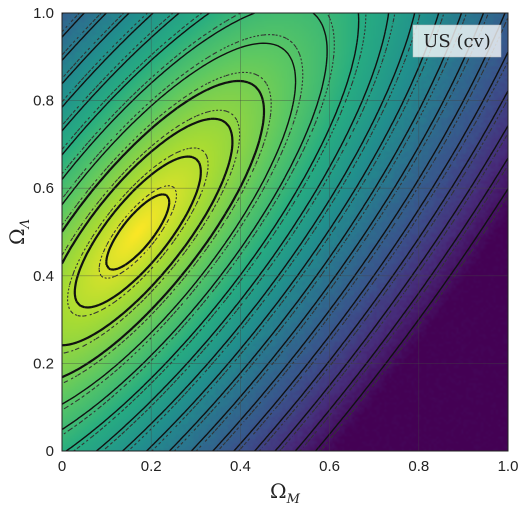 This screenshot has width=520, height=508. What do you see at coordinates (285, 493) in the screenshot?
I see `x-axis-label: ΩM` at bounding box center [285, 493].